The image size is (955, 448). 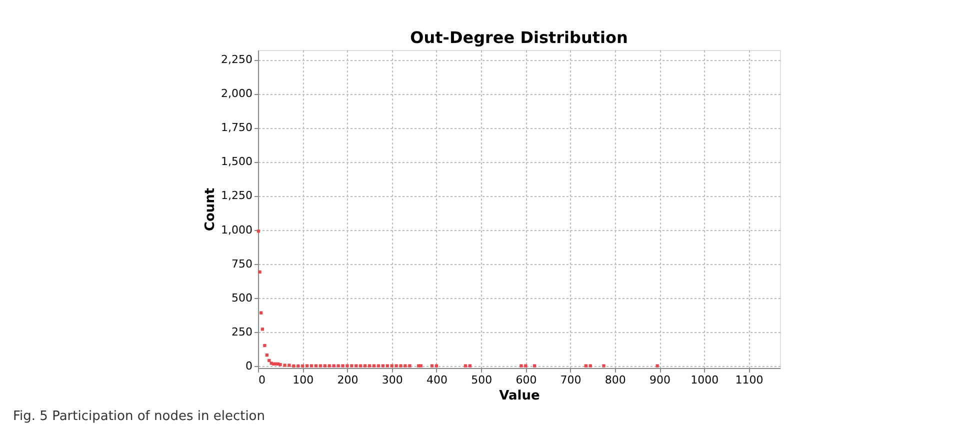 I want to click on y-tick-label: 1,000, so click(x=236, y=229).